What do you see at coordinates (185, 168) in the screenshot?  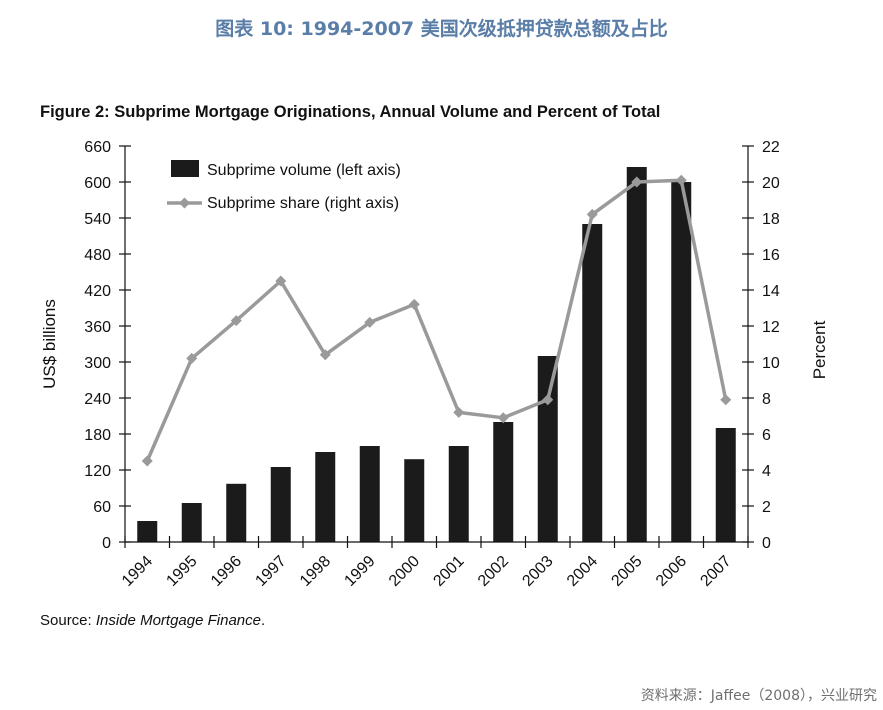 I see `legend-bar-swatch` at bounding box center [185, 168].